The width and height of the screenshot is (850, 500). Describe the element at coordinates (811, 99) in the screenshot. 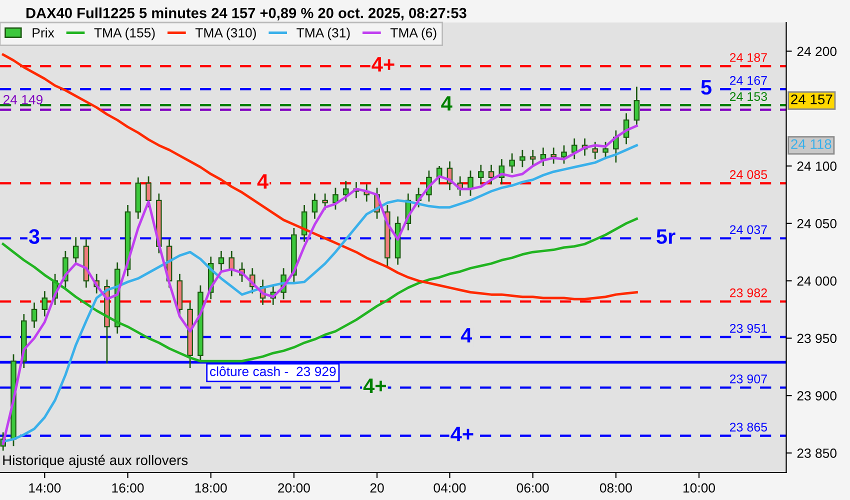

I see `text: 24 157` at that location.